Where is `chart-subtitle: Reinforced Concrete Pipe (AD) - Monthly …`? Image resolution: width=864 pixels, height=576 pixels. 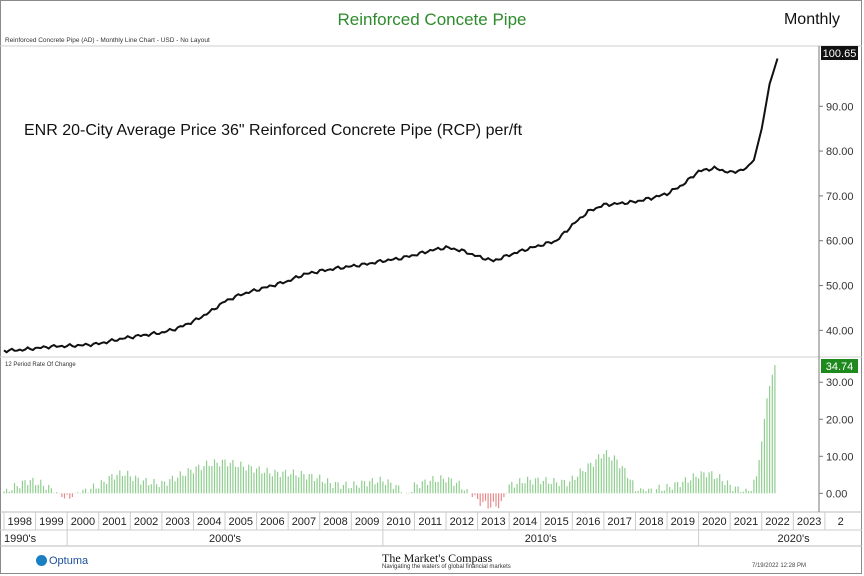
chart-subtitle: Reinforced Concrete Pipe (AD) - Monthly … is located at coordinates (107, 40).